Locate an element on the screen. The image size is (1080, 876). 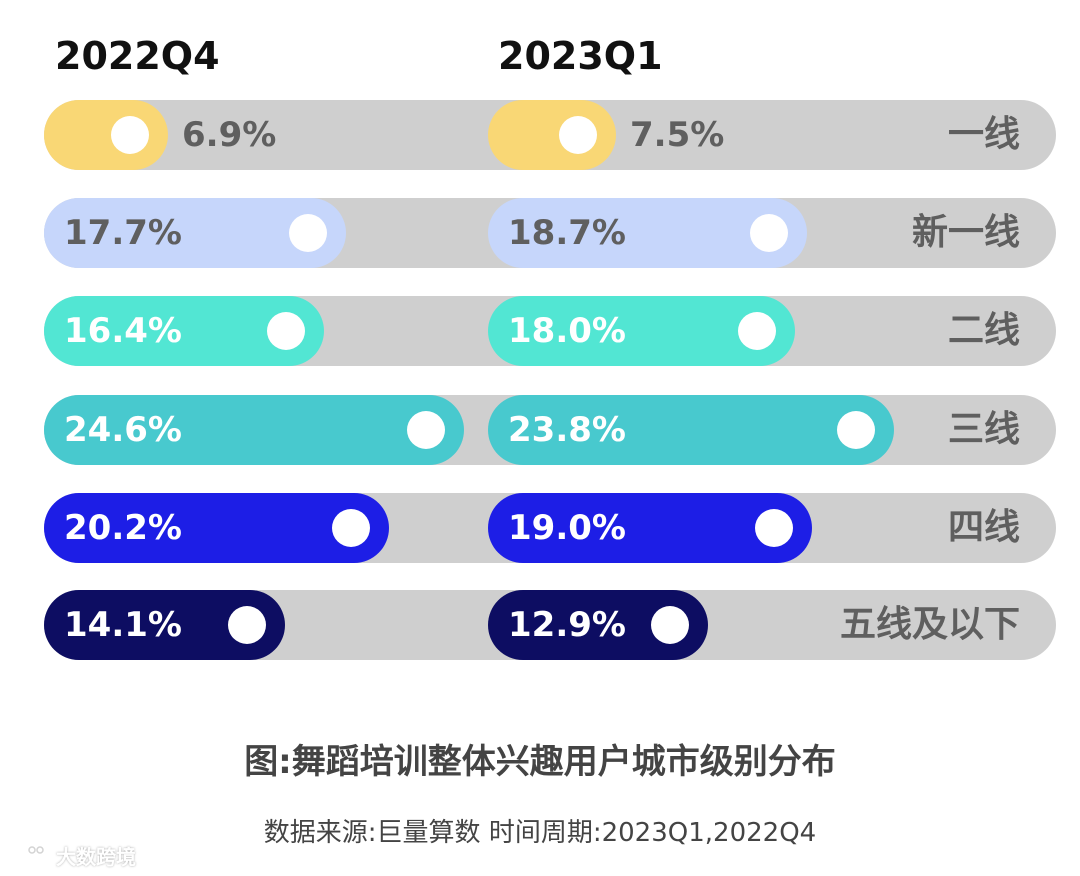
period-title-2023q1: 2023Q1 is located at coordinates (580, 56).